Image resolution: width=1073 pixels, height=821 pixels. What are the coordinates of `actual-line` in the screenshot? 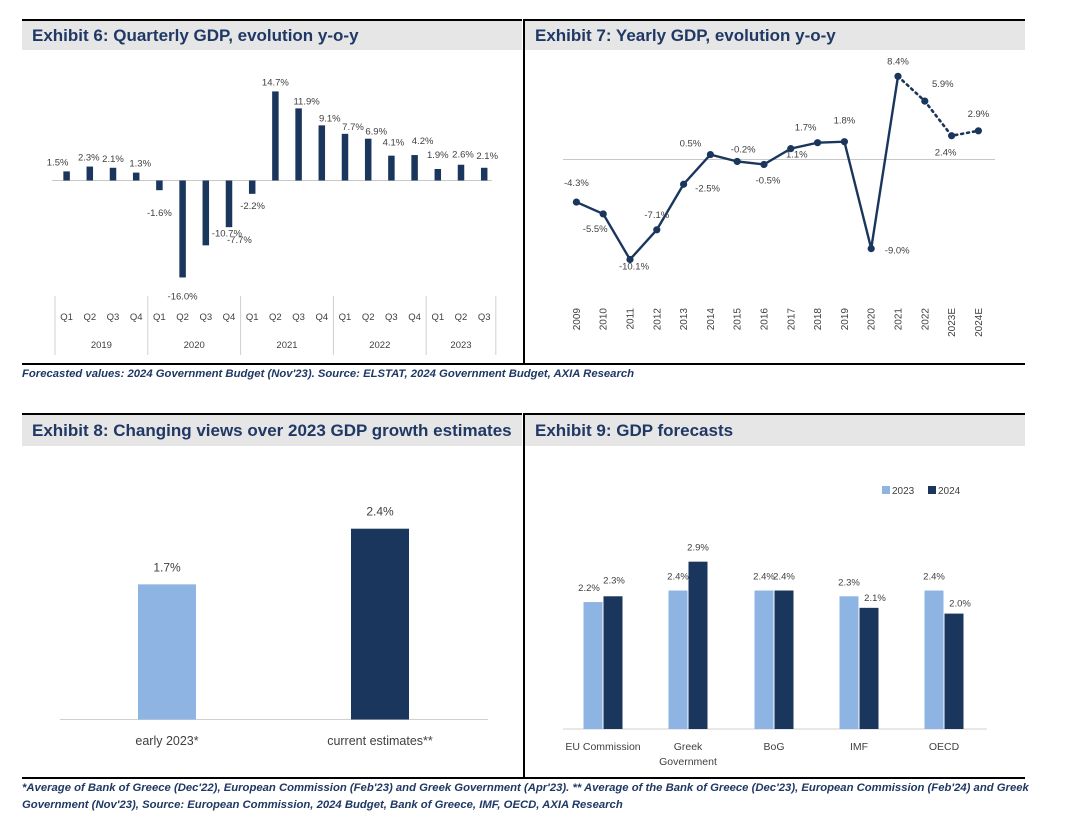 It's located at (737, 169).